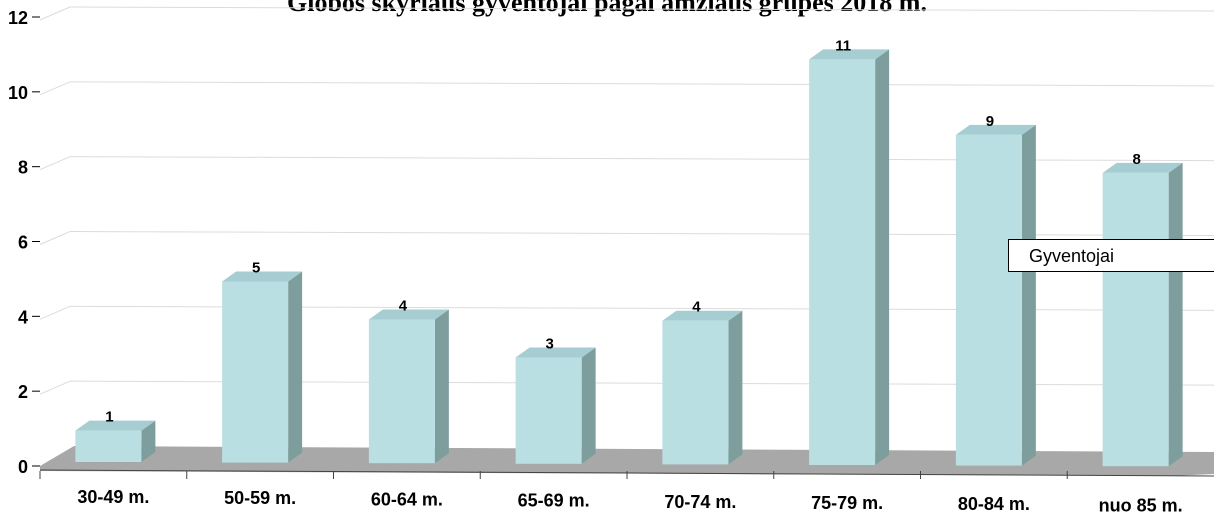 The width and height of the screenshot is (1214, 512). Describe the element at coordinates (18, 93) in the screenshot. I see `y-tick-label: 10` at that location.